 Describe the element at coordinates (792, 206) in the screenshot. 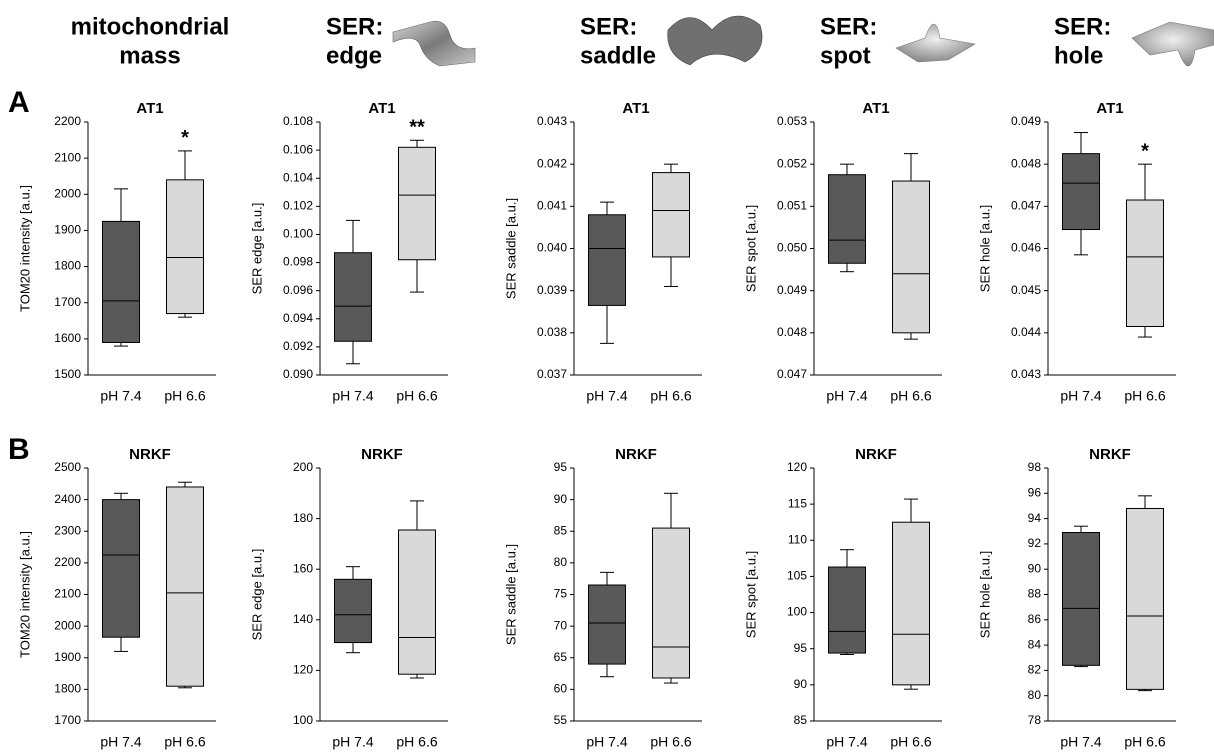

I see `y-tick-label: 0.051` at that location.